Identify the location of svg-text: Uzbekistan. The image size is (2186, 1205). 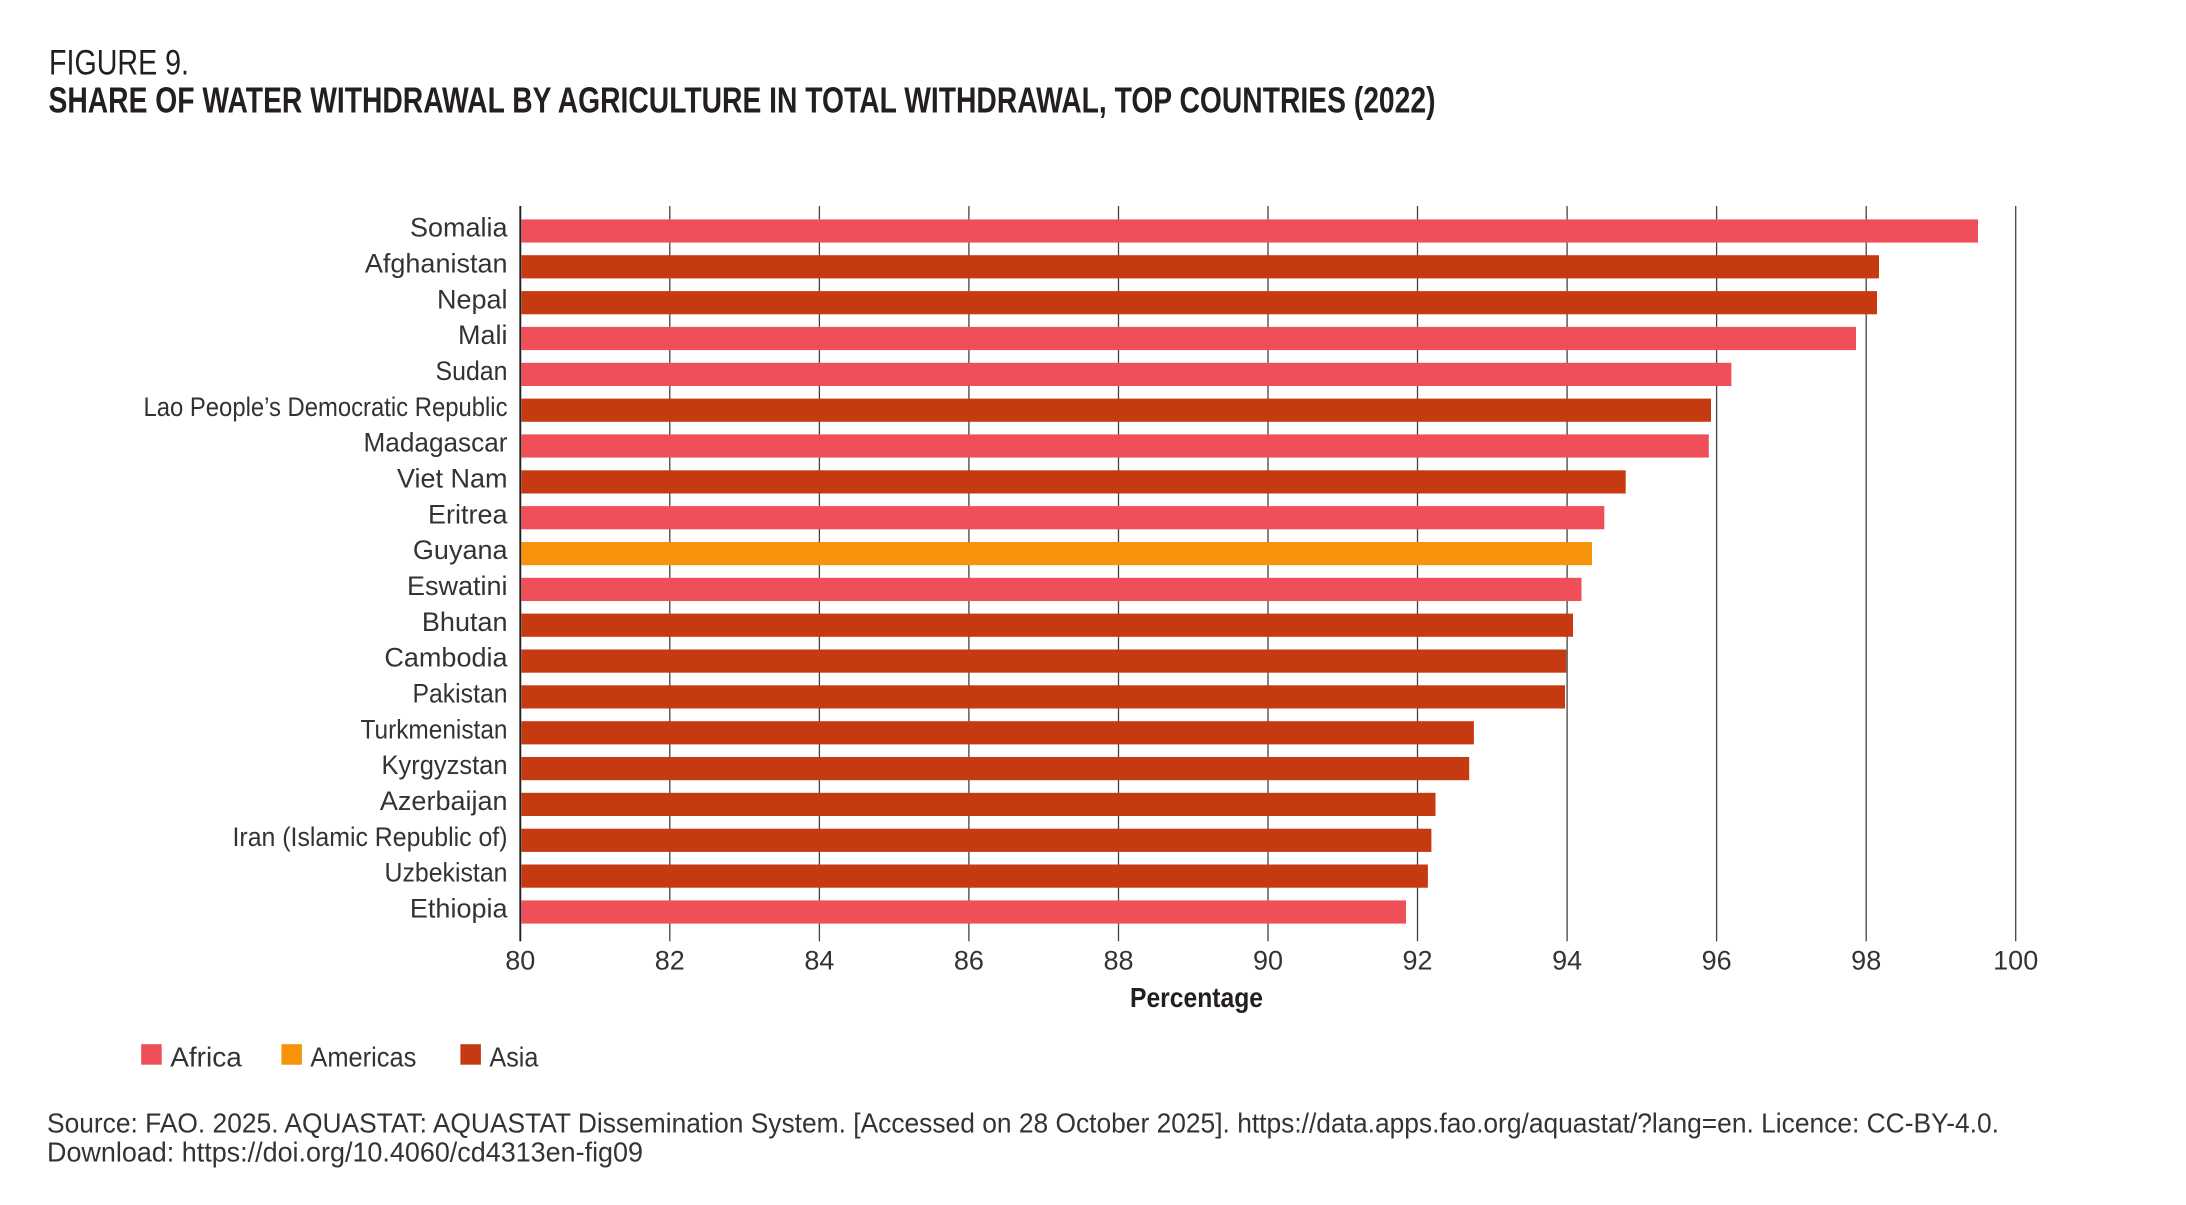
(446, 873).